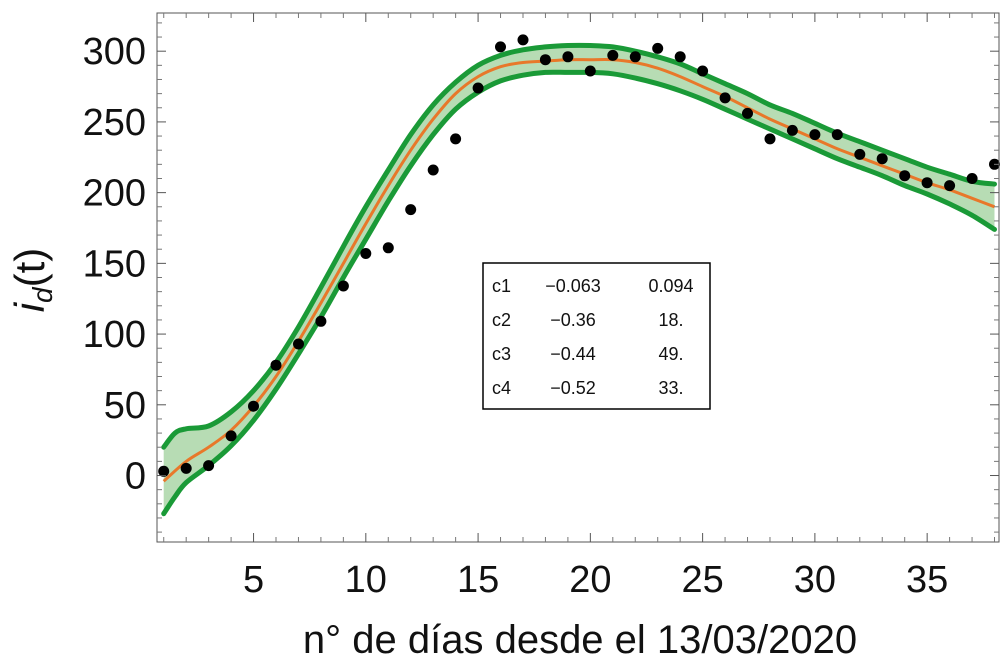  What do you see at coordinates (927, 580) in the screenshot?
I see `x-tick-label: 35` at bounding box center [927, 580].